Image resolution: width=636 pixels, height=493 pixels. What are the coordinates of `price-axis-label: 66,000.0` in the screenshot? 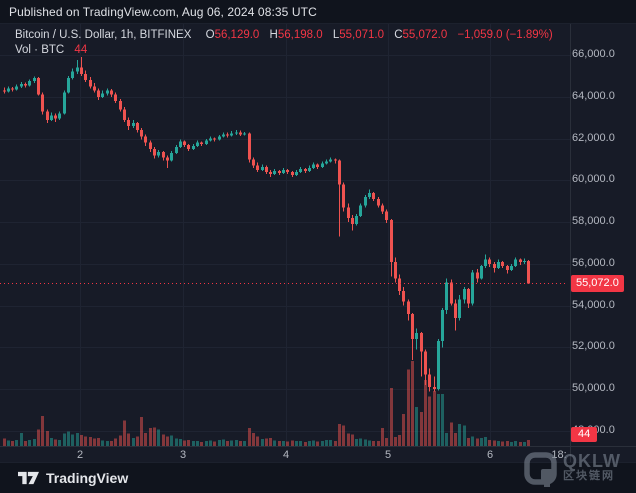 It's located at (593, 54).